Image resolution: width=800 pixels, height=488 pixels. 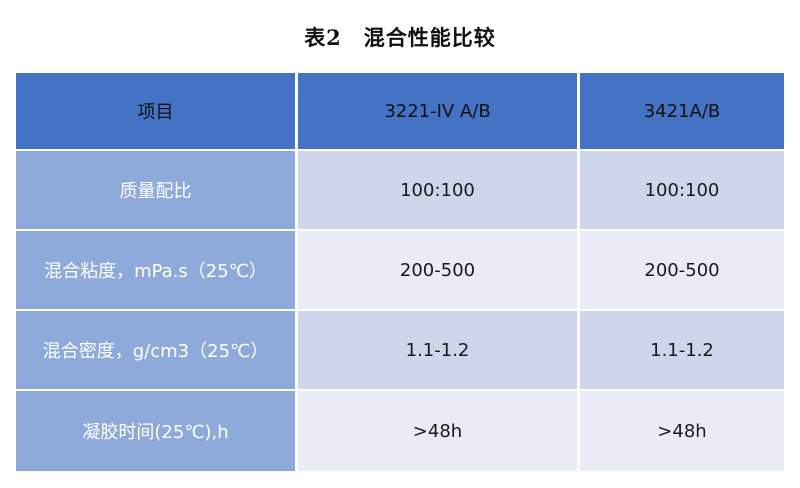 I want to click on table-title: 表2 混合性能比较, so click(x=400, y=37).